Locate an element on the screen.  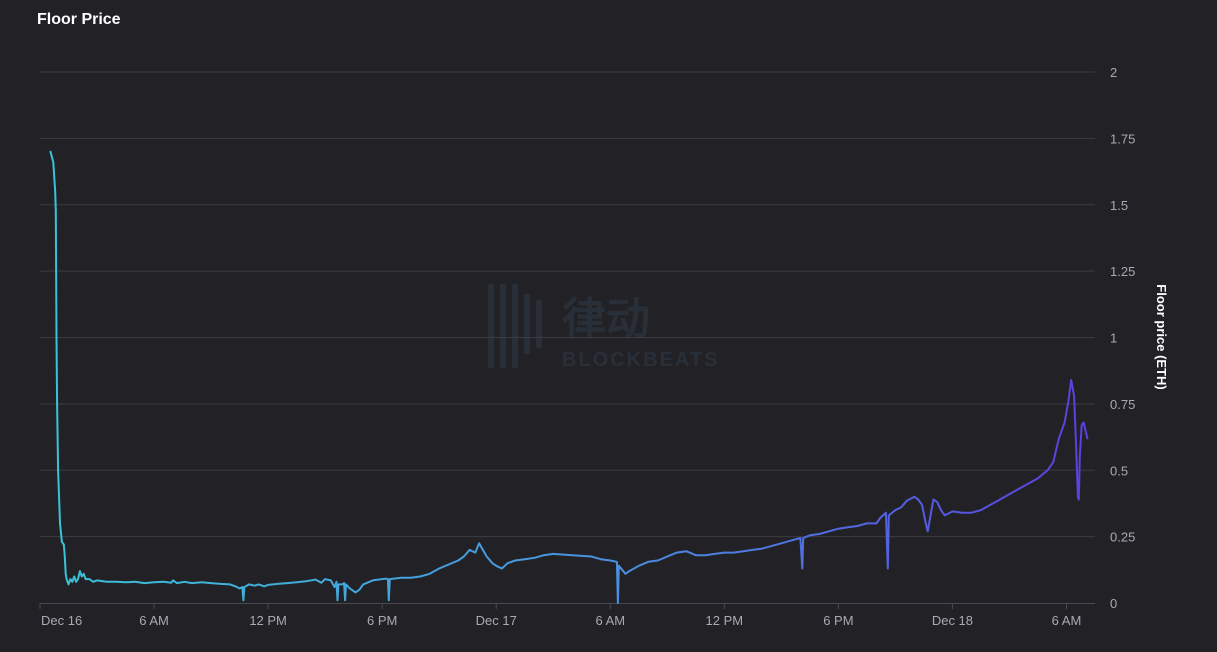
x-tick-label: Dec 17 is located at coordinates (496, 620).